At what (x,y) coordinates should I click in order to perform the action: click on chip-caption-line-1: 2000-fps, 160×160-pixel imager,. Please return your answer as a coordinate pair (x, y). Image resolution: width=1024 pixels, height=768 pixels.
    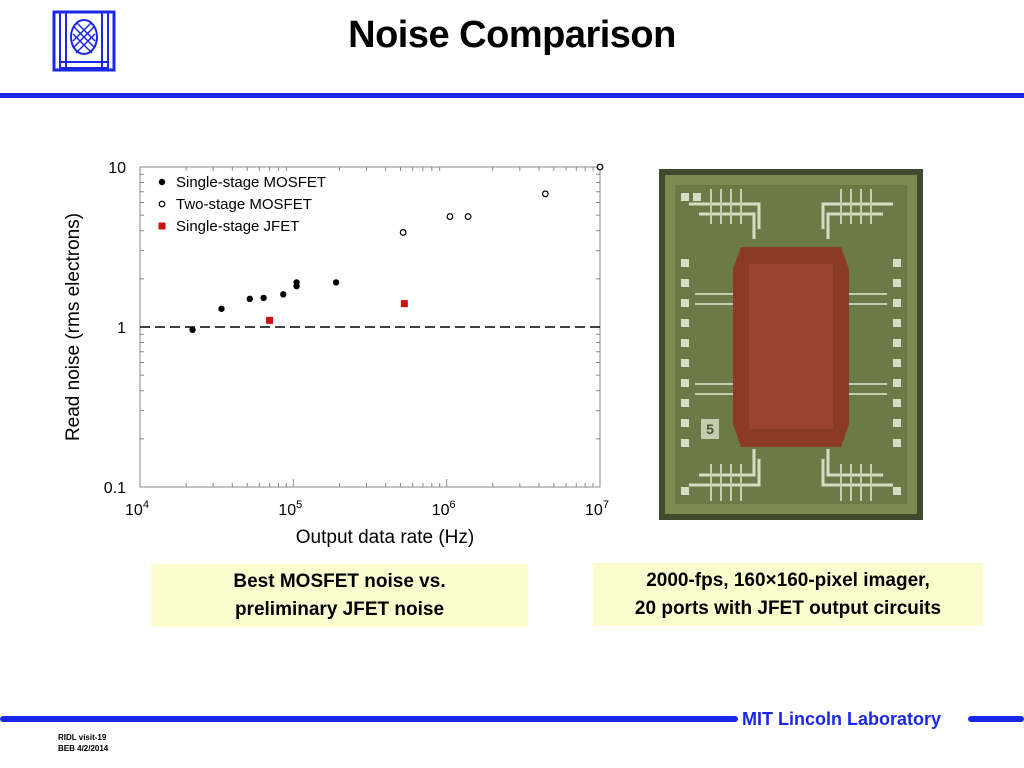
    Looking at the image, I should click on (788, 580).